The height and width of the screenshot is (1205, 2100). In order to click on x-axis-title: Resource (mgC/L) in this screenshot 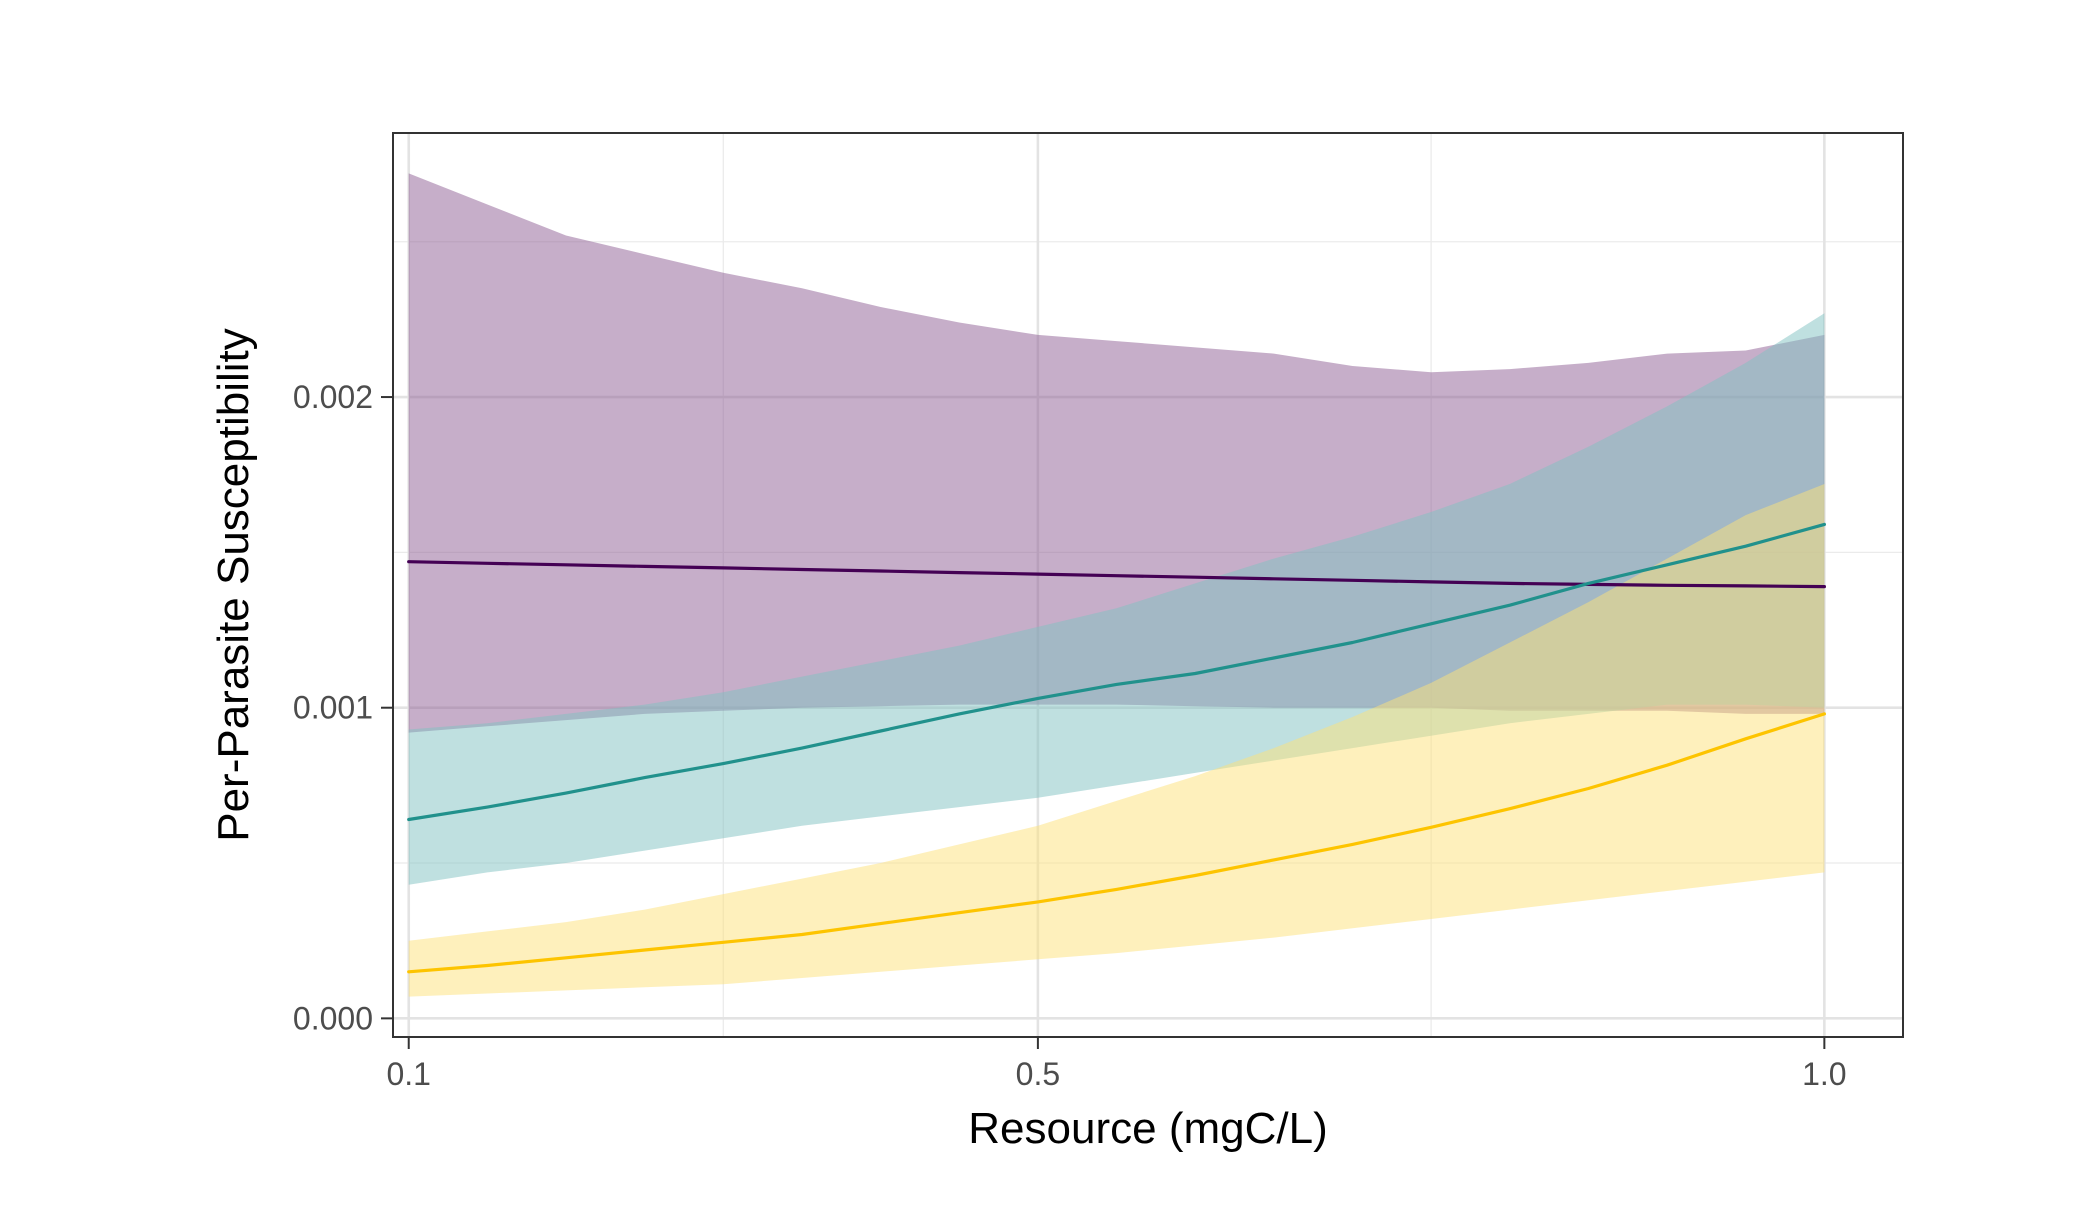, I will do `click(1147, 1128)`.